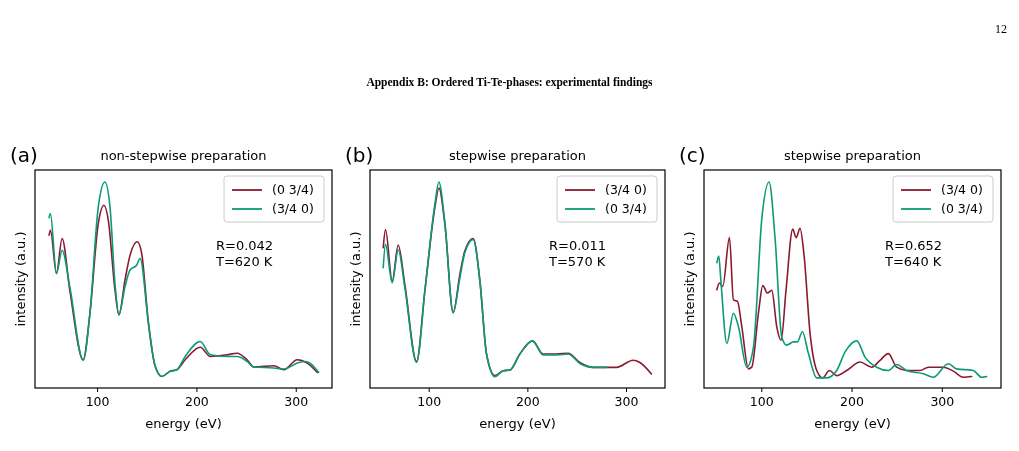 The image size is (1019, 451). Describe the element at coordinates (244, 261) in the screenshot. I see `annotation: T=620 K` at that location.